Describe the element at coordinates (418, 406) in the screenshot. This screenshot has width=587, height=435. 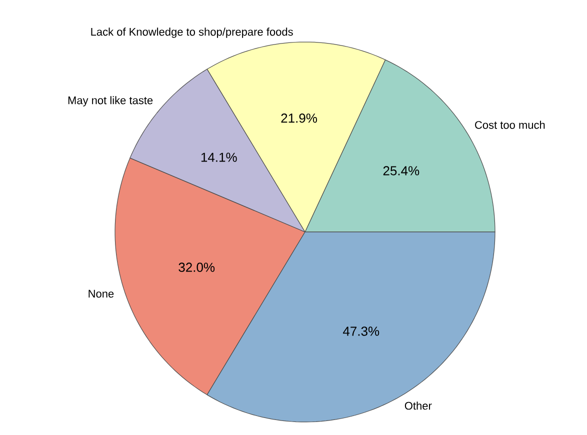
I see `slice-label: Other` at that location.